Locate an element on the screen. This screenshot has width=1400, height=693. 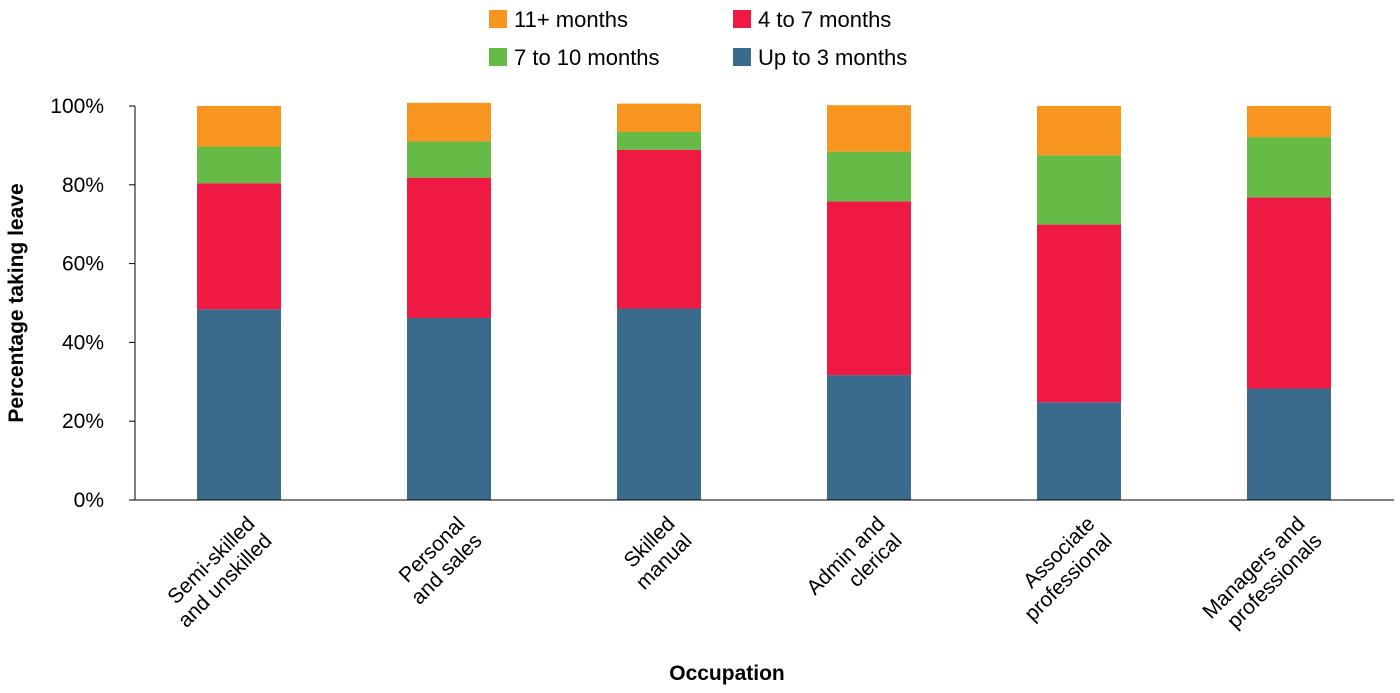
legend-label: Up to 3 months is located at coordinates (832, 57).